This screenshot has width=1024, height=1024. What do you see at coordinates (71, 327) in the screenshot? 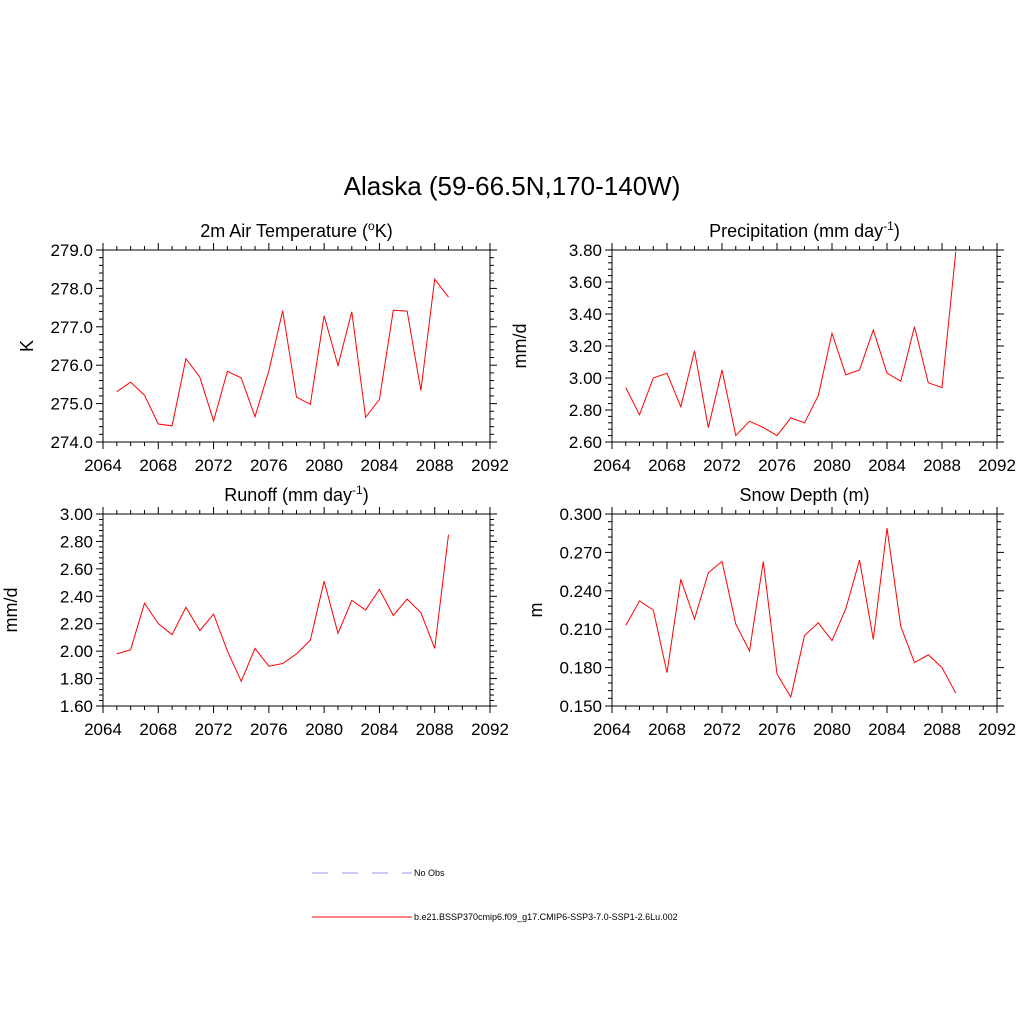
I see `y-tick-label: 277.0` at bounding box center [71, 327].